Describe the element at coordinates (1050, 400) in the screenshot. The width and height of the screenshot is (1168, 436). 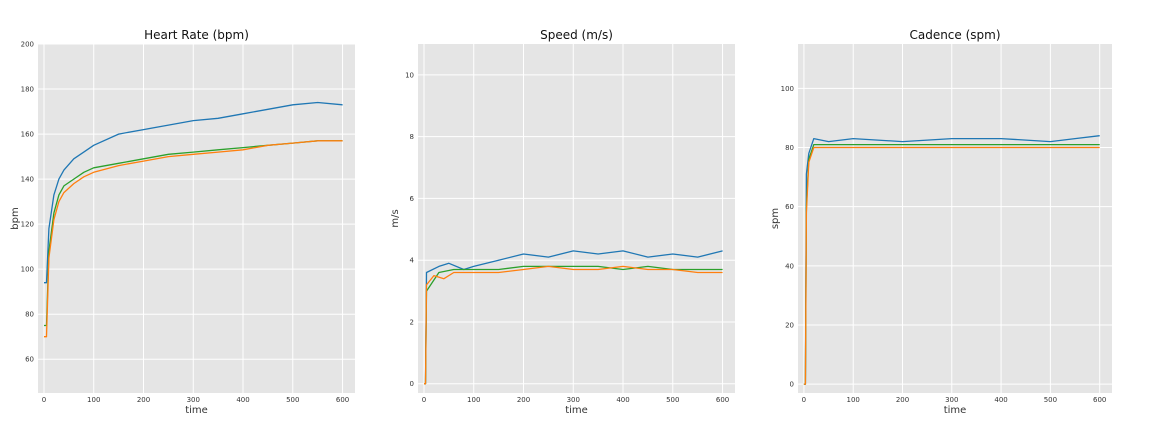
I see `cadence-x-tick-label-5: 500` at that location.